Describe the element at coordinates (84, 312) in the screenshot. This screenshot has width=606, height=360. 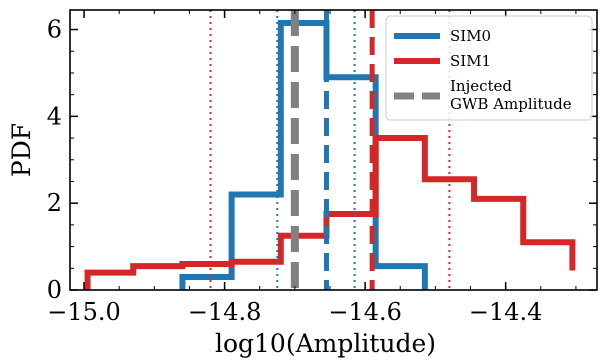
I see `x-tick-label: −15.0` at that location.